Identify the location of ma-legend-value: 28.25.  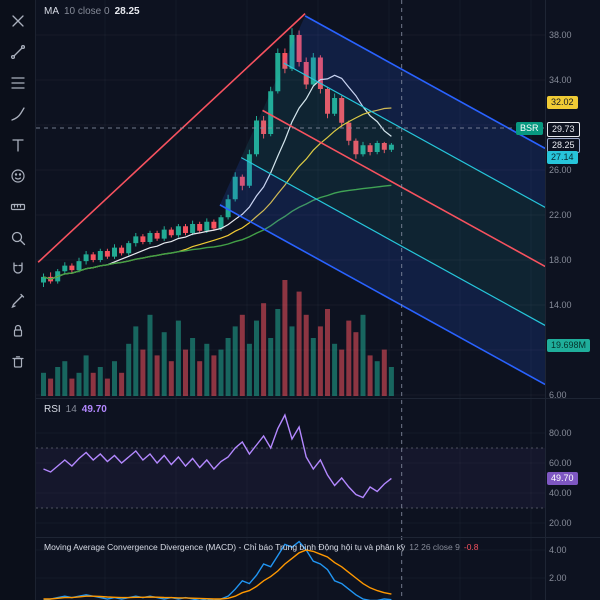
(127, 11).